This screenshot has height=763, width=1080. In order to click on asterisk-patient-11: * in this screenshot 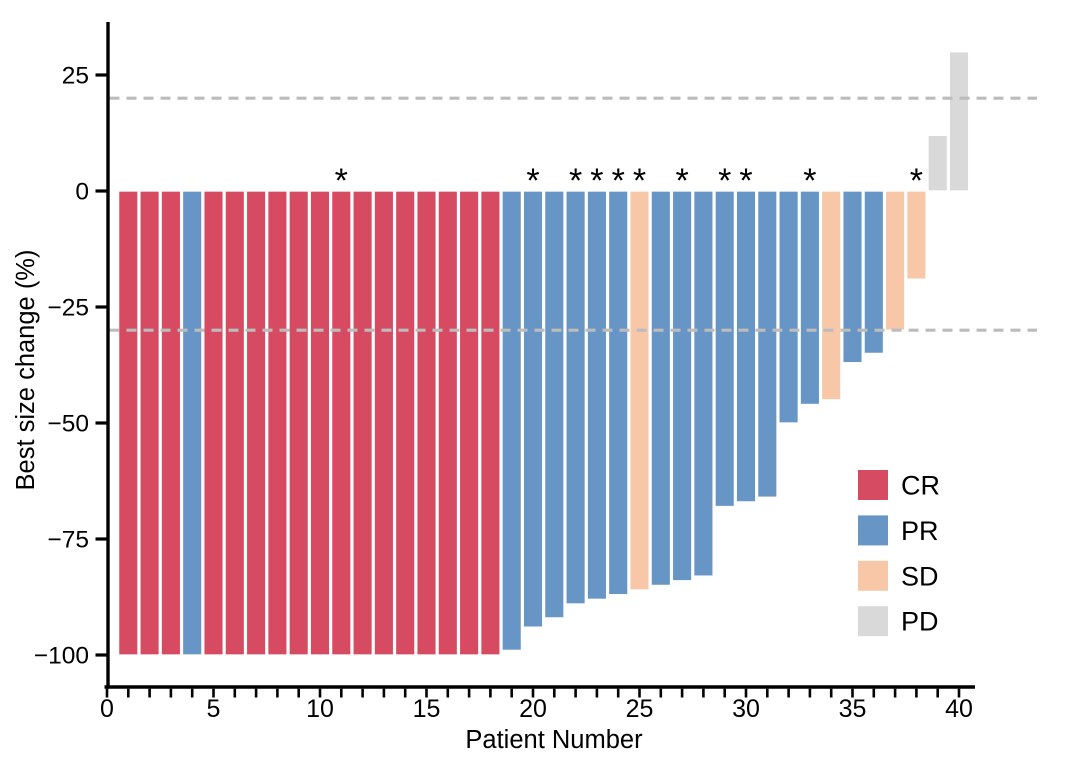, I will do `click(341, 181)`.